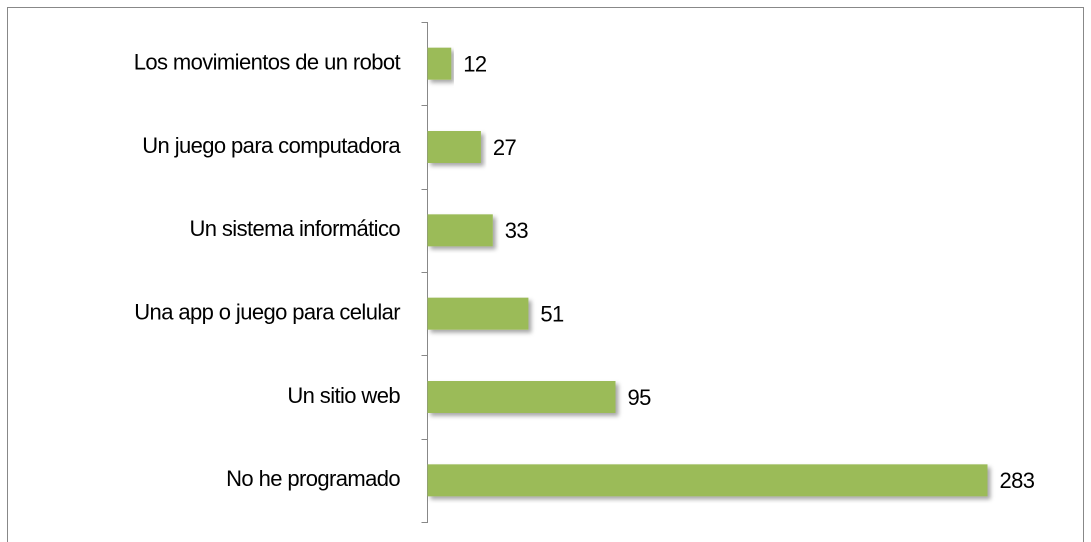 The height and width of the screenshot is (542, 1091). Describe the element at coordinates (343, 395) in the screenshot. I see `category-label: Un sitio web` at that location.